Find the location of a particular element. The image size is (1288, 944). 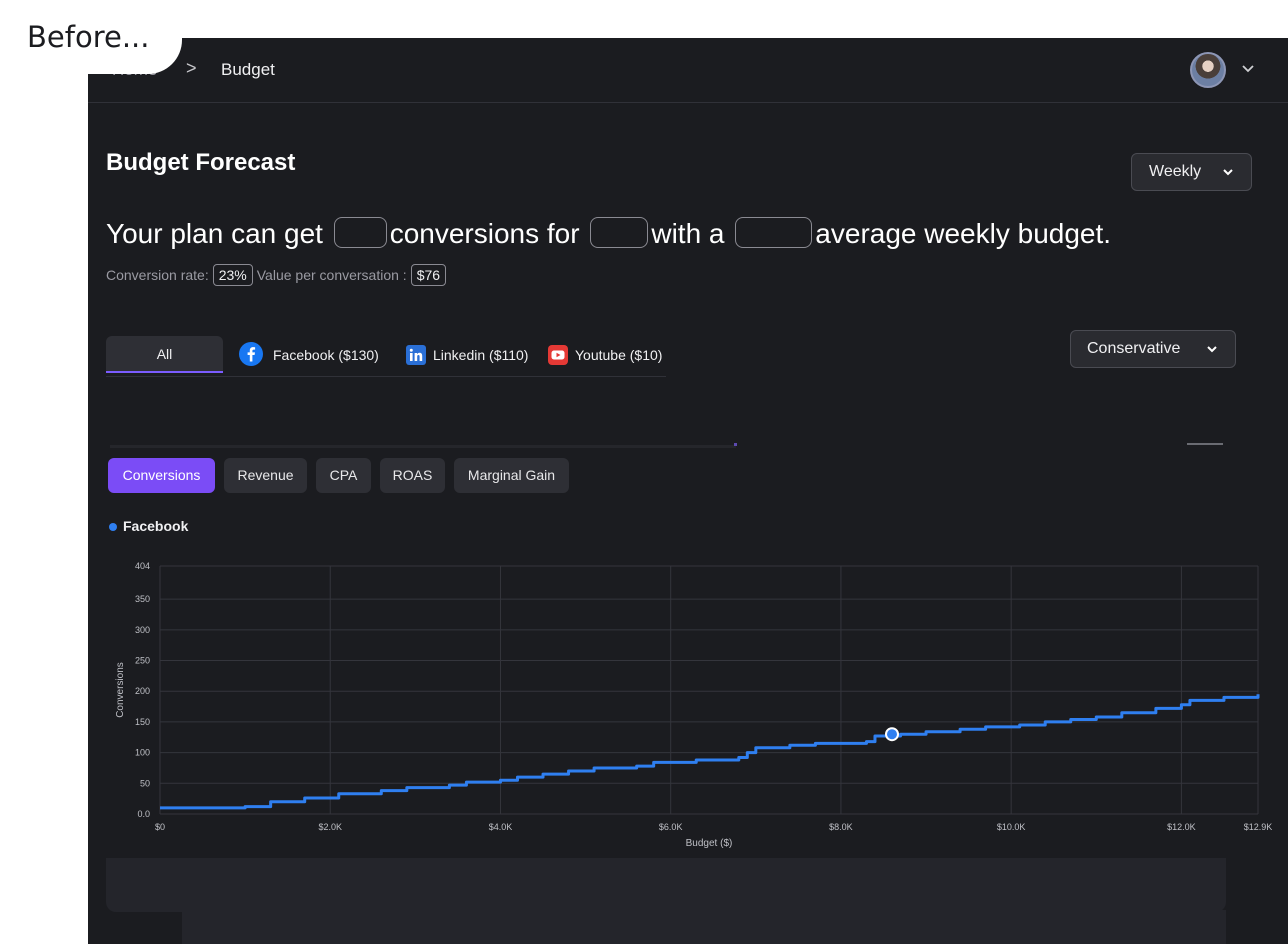

metric-tab-revenue: Revenue is located at coordinates (265, 475).